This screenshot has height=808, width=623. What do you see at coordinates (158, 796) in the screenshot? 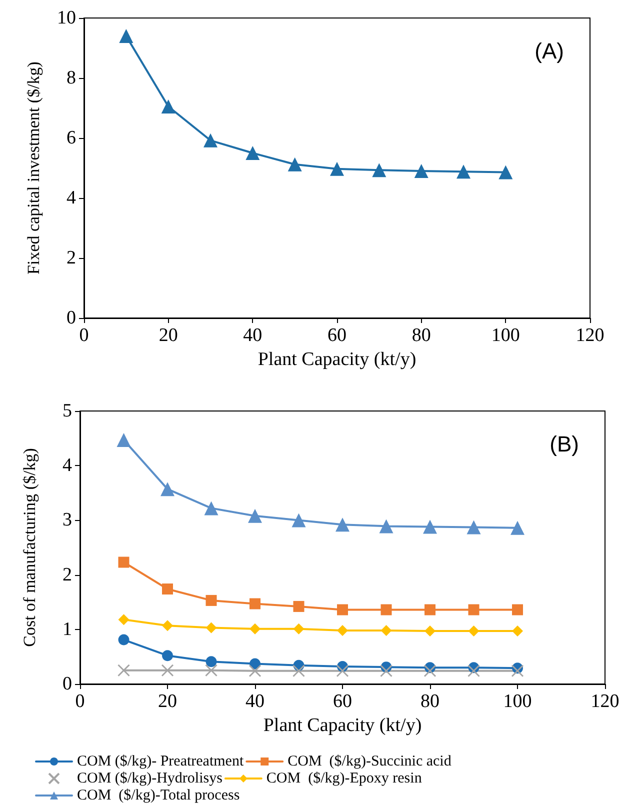
I see `legend-label: COM ($/kg)-Total process` at bounding box center [158, 796].